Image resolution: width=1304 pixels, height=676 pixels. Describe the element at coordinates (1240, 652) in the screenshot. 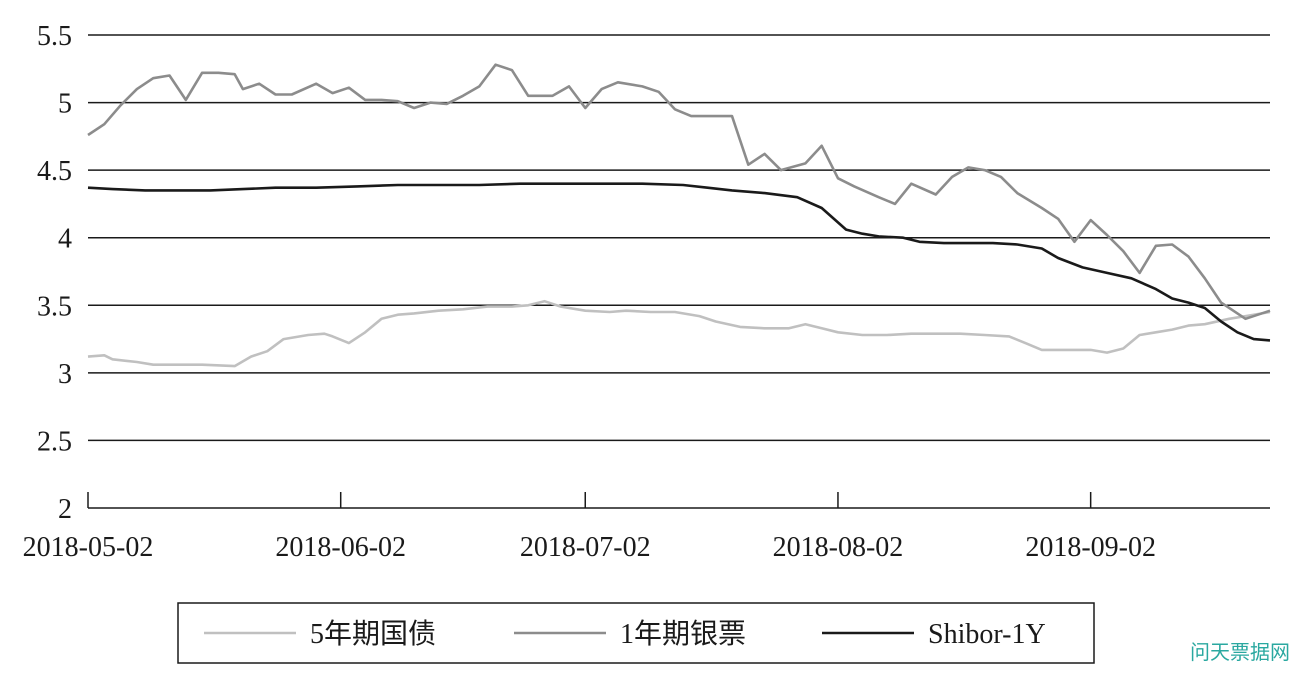

I see `watermark: 问天票据网` at that location.